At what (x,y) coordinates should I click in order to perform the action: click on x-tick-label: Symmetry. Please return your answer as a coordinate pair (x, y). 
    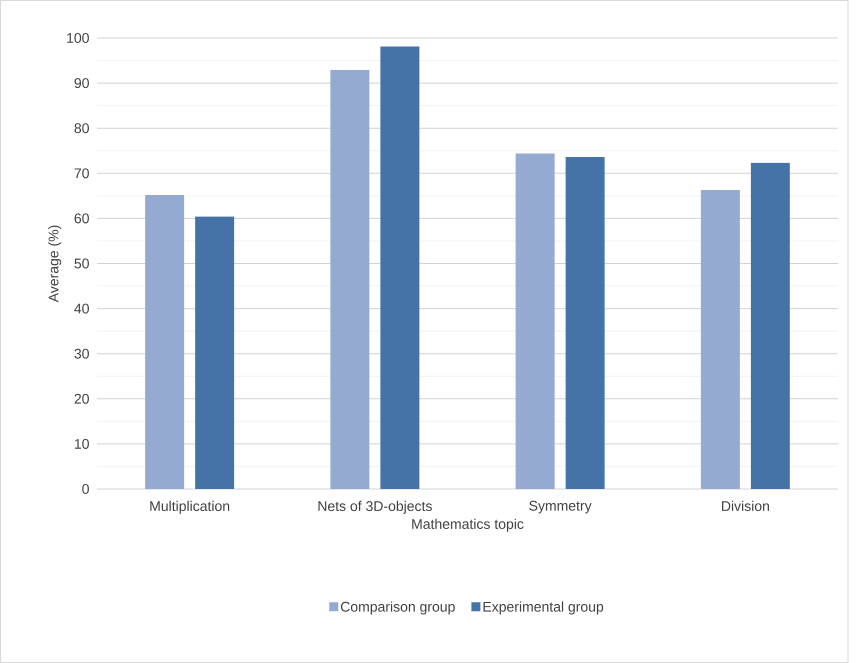
    Looking at the image, I should click on (560, 507).